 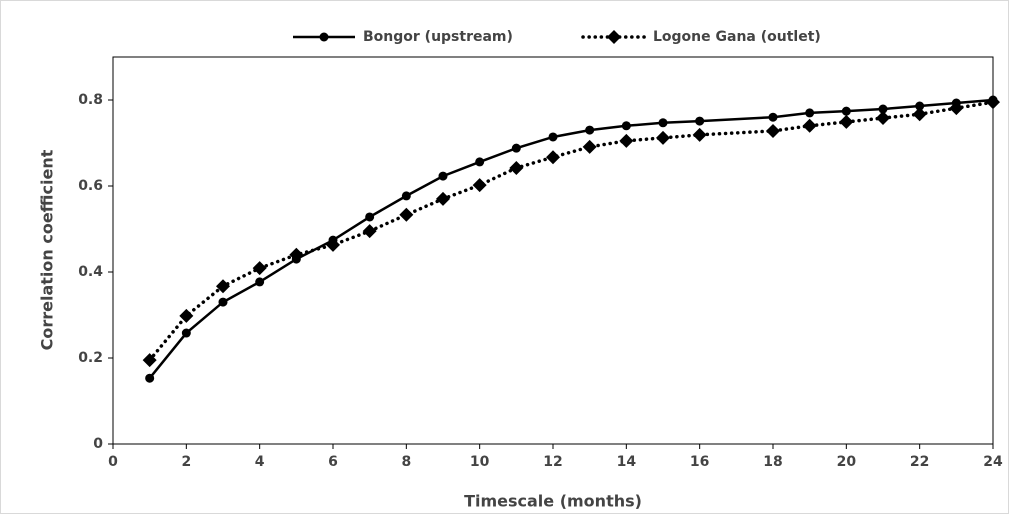 What do you see at coordinates (333, 462) in the screenshot?
I see `x-tick-label: 6` at bounding box center [333, 462].